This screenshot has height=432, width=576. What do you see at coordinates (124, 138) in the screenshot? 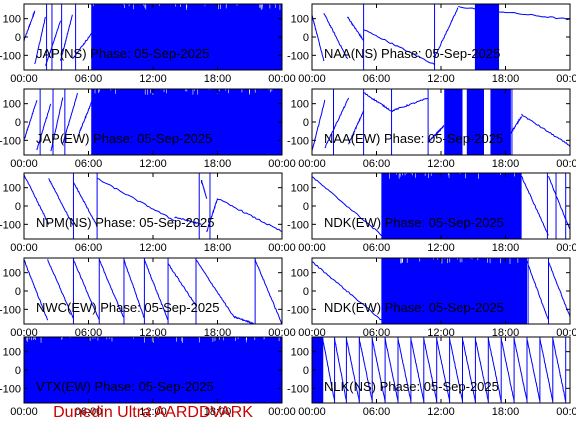
I see `panel-title: JAP(EW) Phase: 05-Sep-2025` at bounding box center [124, 138].